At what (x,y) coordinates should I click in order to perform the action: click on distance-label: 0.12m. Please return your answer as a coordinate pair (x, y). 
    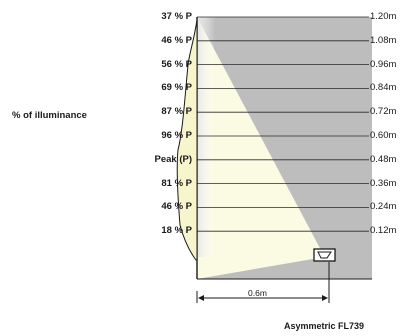
    Looking at the image, I should click on (383, 231).